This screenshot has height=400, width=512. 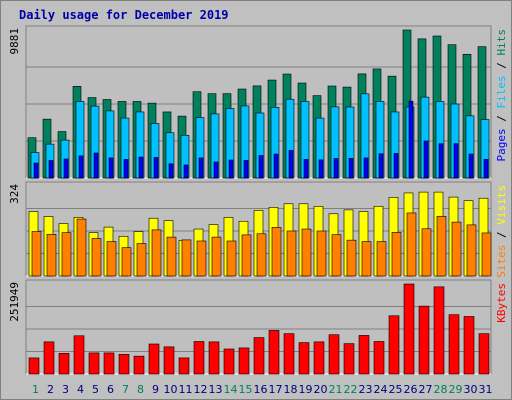 What do you see at coordinates (456, 389) in the screenshot?
I see `day-label-29: 29` at bounding box center [456, 389].